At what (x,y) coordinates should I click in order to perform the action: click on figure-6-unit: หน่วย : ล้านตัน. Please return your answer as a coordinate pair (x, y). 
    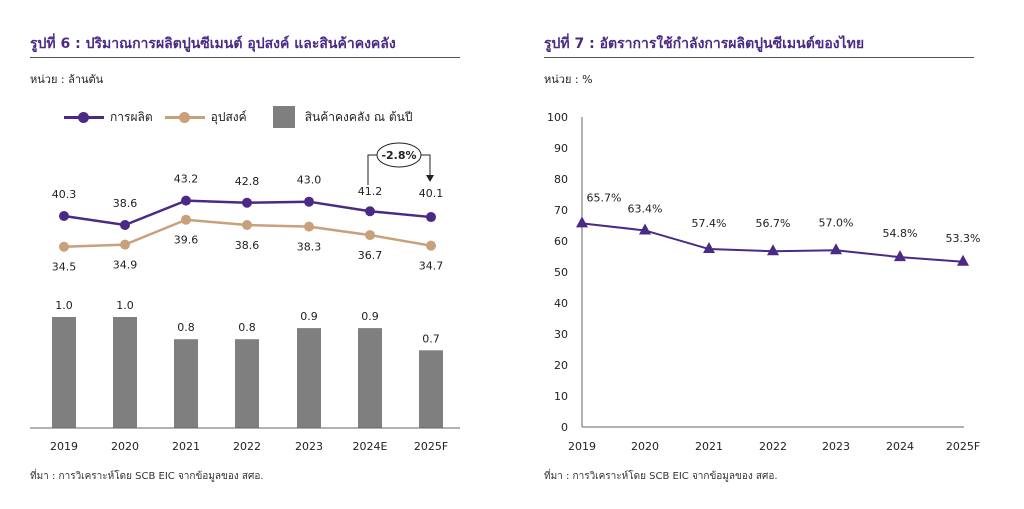
    Looking at the image, I should click on (67, 79).